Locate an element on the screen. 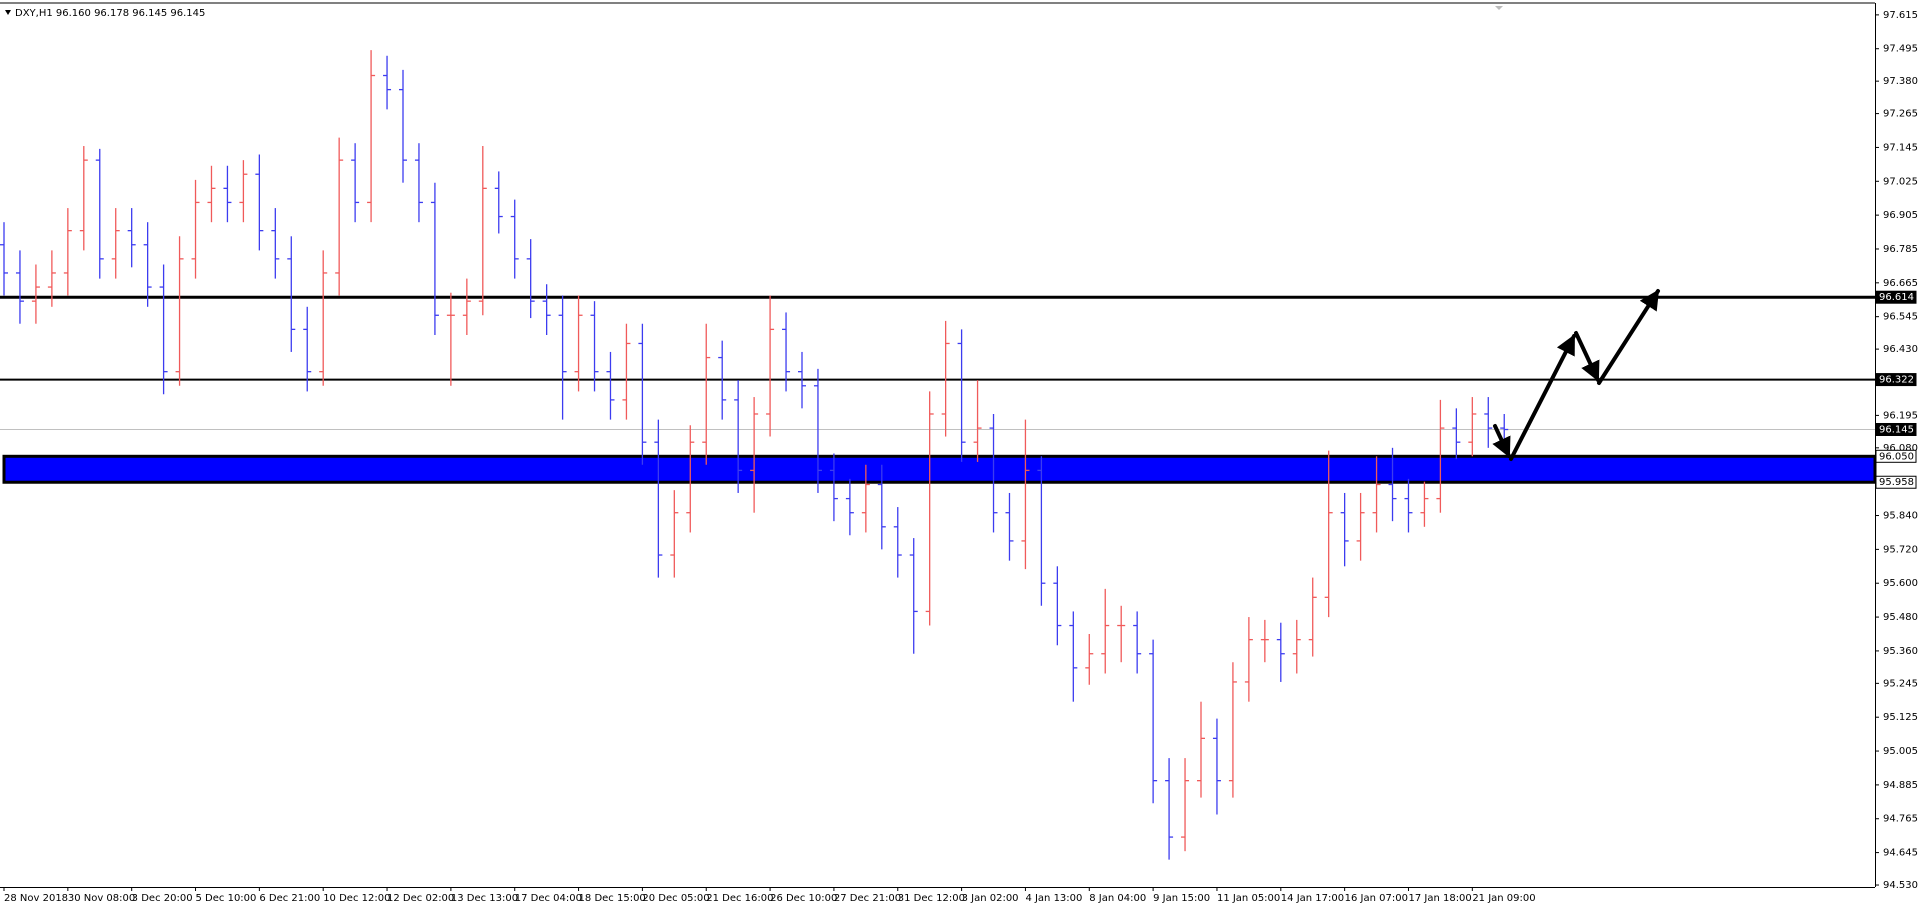  y-tick-label: 97.380 is located at coordinates (1900, 81).